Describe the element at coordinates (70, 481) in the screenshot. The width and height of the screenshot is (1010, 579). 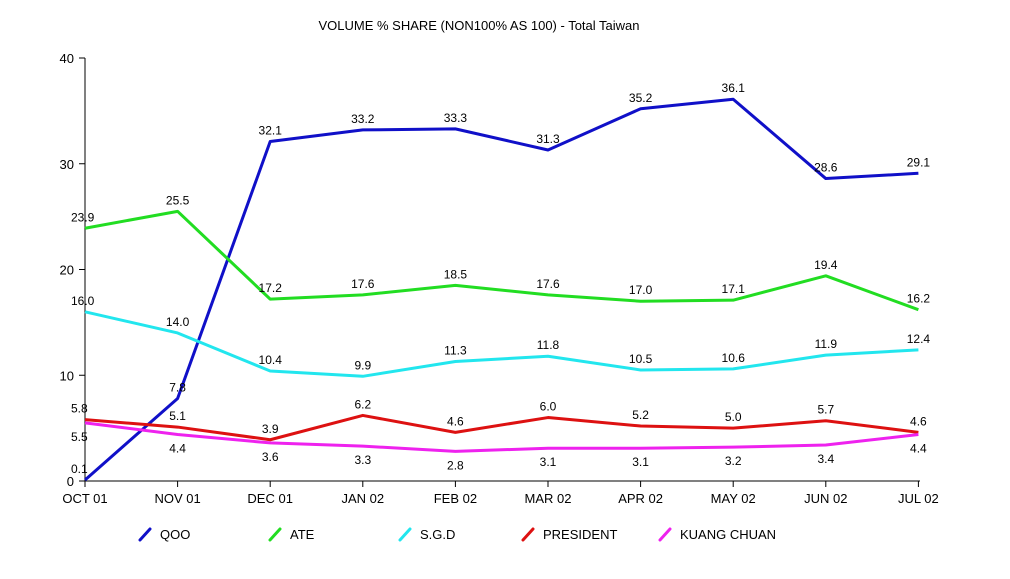
I see `y-tick-label: 0` at that location.